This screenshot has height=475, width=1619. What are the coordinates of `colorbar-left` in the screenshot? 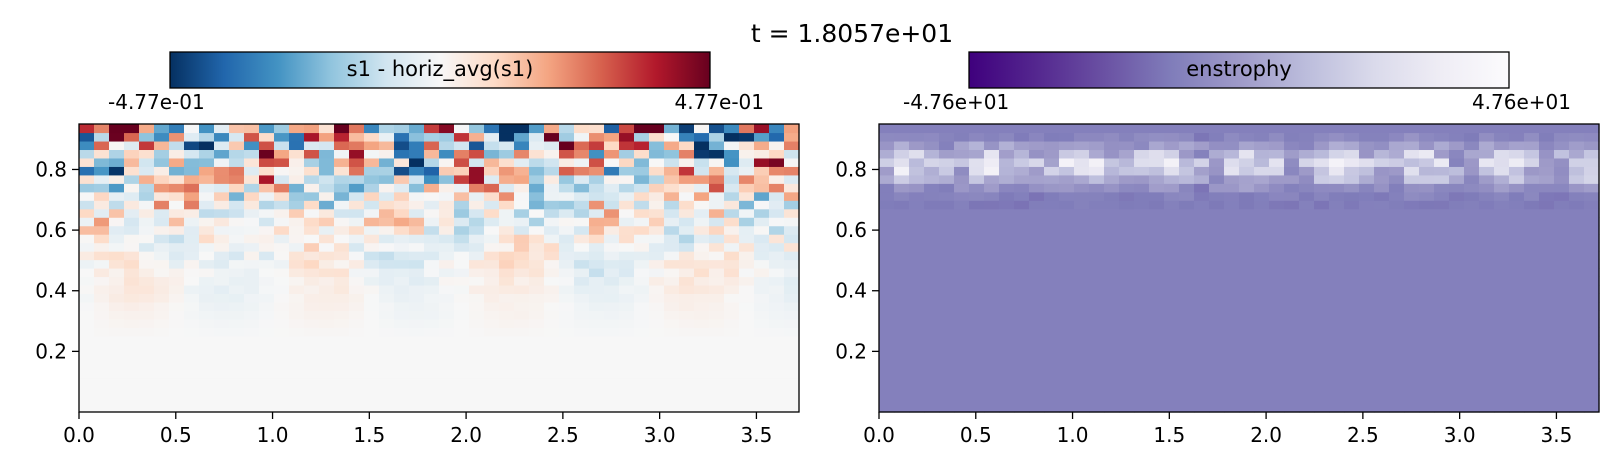 It's located at (440, 70).